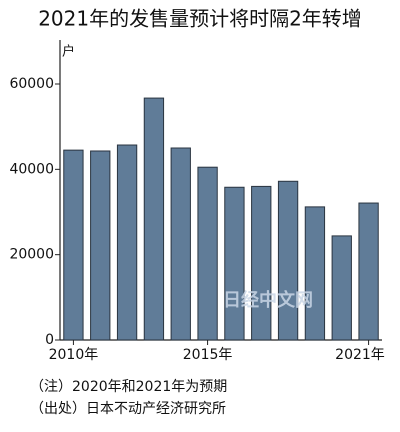 This screenshot has height=432, width=400. Describe the element at coordinates (200, 19) in the screenshot. I see `chart-title: 2021年的发售量预计将时隔2年转增` at that location.